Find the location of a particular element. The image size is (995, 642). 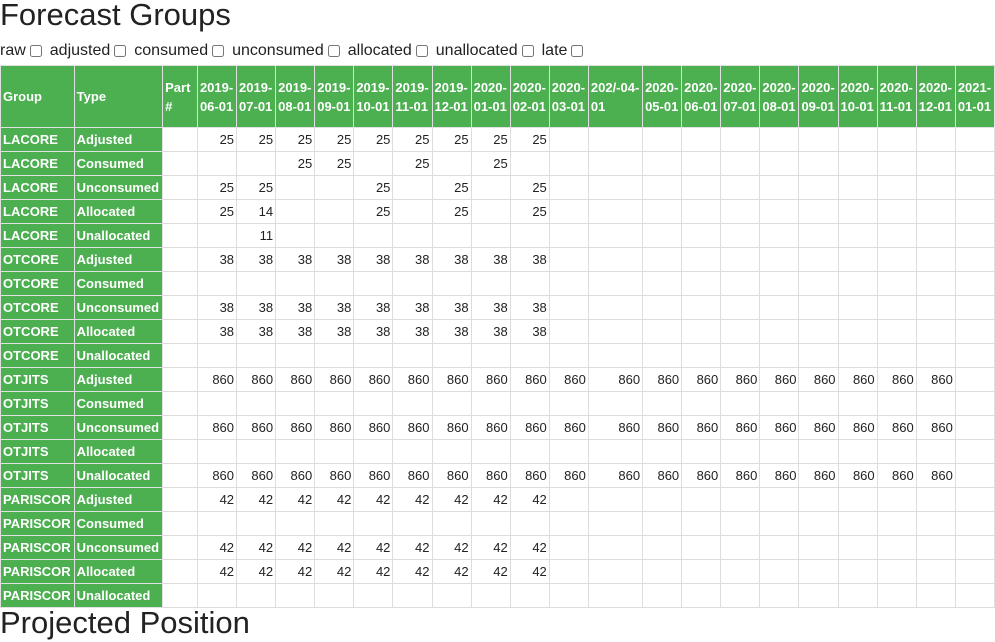

filter-allocated-checkbox is located at coordinates (421, 50).